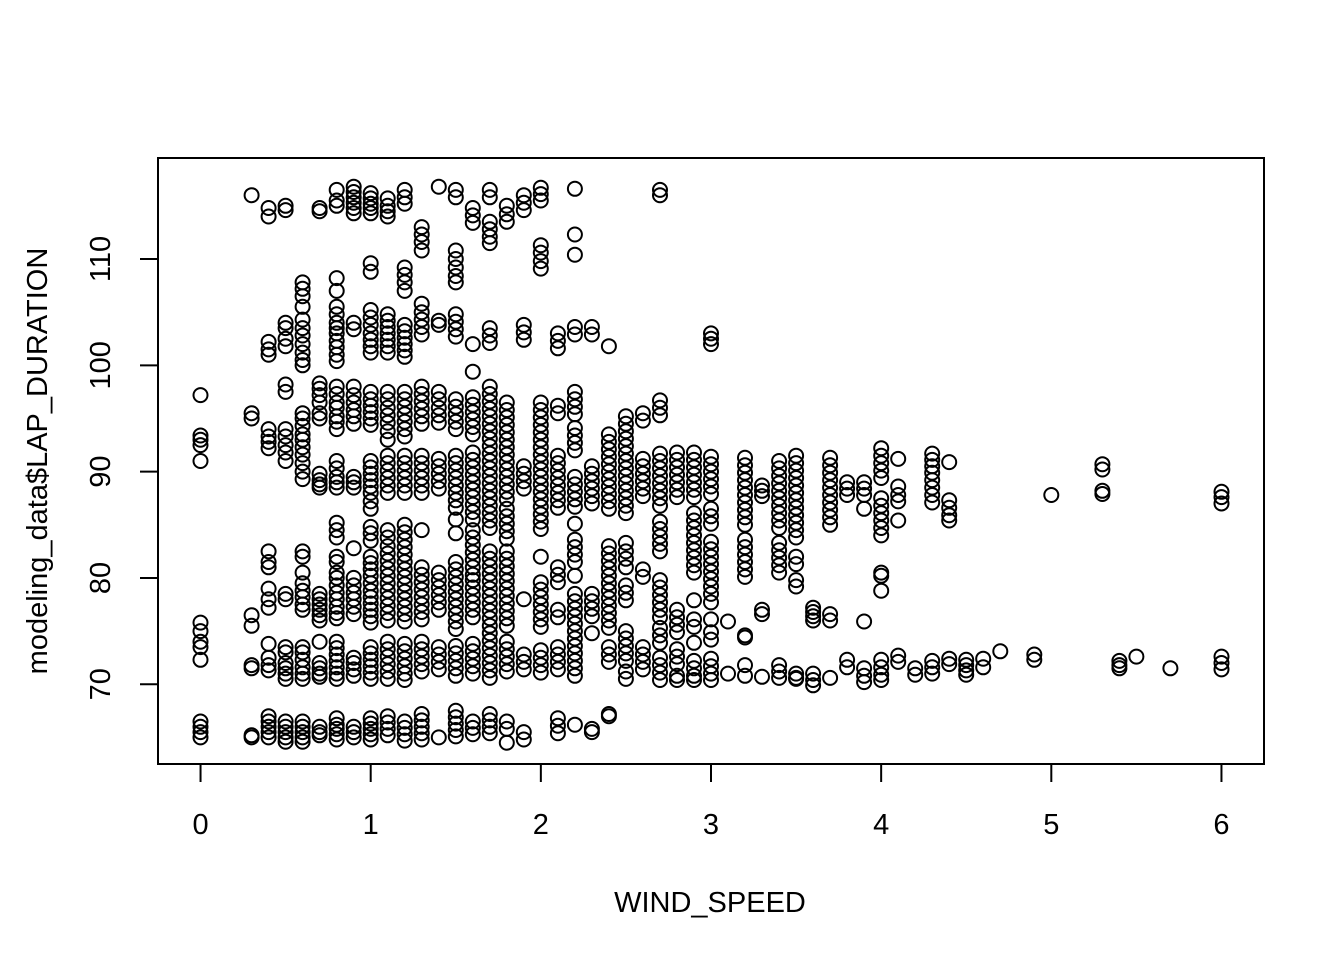 The image size is (1344, 960). Describe the element at coordinates (101, 578) in the screenshot. I see `y-tick-label: 80` at that location.